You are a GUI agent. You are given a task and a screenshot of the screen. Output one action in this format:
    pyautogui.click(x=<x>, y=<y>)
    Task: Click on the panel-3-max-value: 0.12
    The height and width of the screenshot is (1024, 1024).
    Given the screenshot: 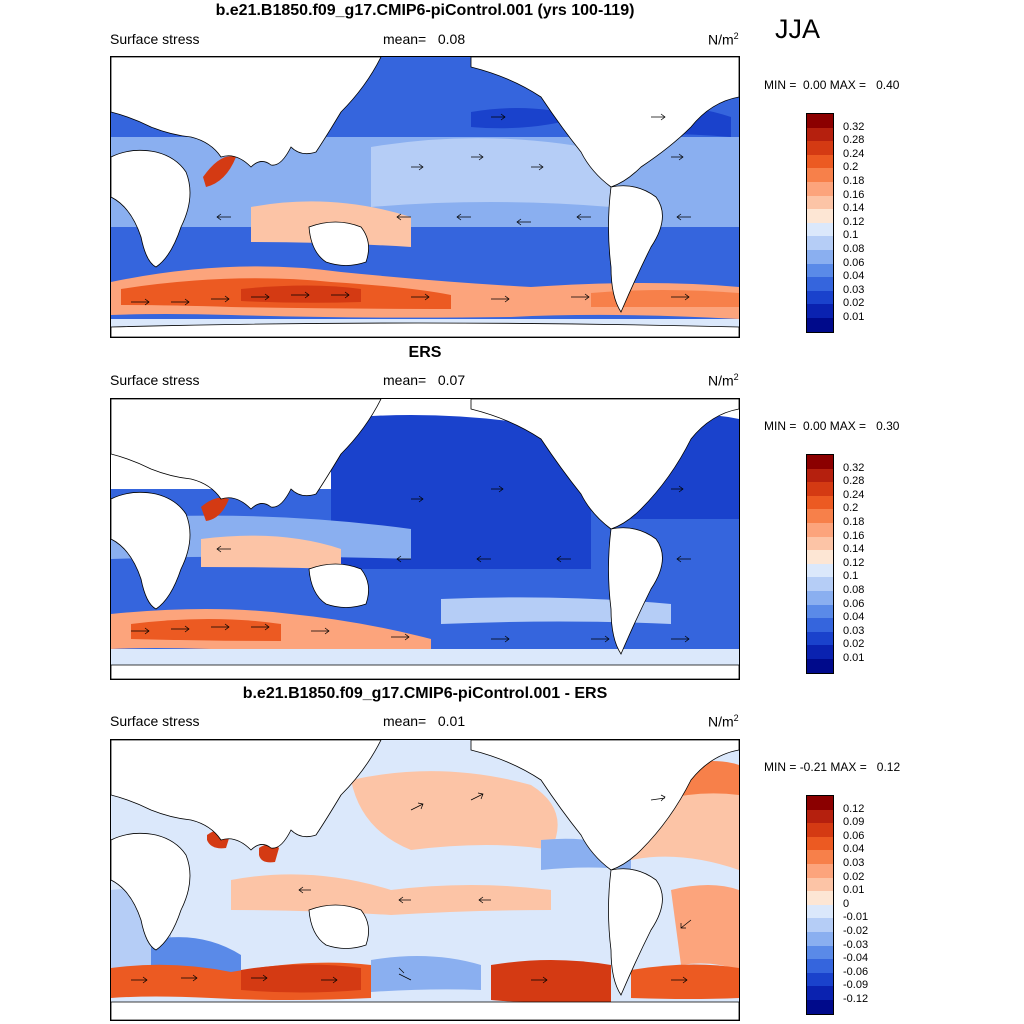 What is the action you would take?
    pyautogui.click(x=888, y=767)
    